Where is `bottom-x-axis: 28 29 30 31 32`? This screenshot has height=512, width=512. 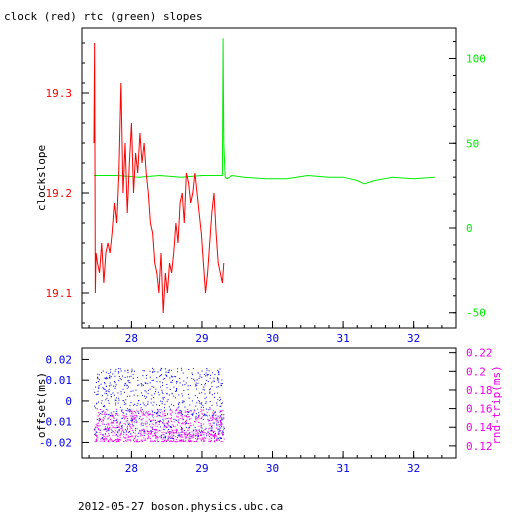
bottom-x-axis: 28 29 30 31 32 is located at coordinates (272, 463).